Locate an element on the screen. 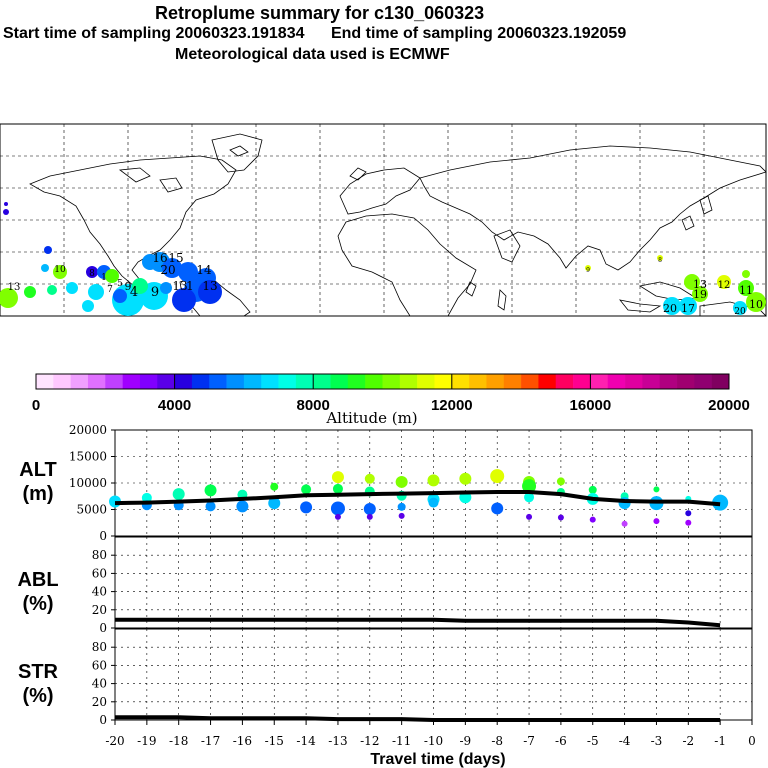  x-tick-label: -18 is located at coordinates (178, 741).